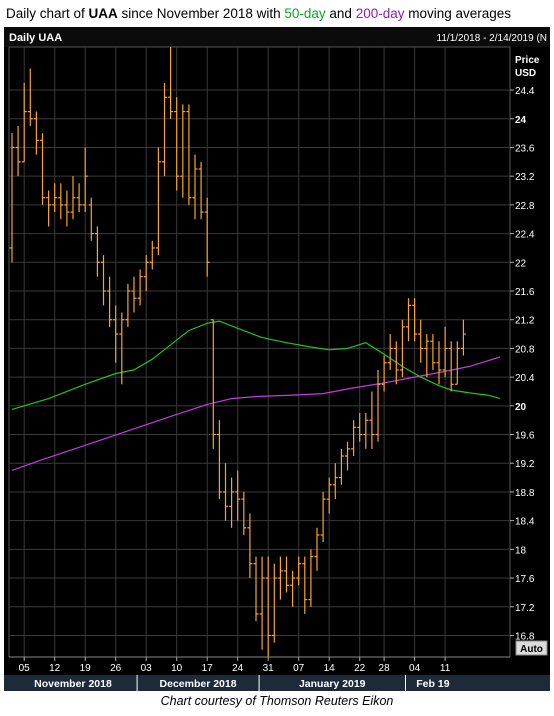 The height and width of the screenshot is (716, 554). I want to click on x-tick-label: 03, so click(147, 668).